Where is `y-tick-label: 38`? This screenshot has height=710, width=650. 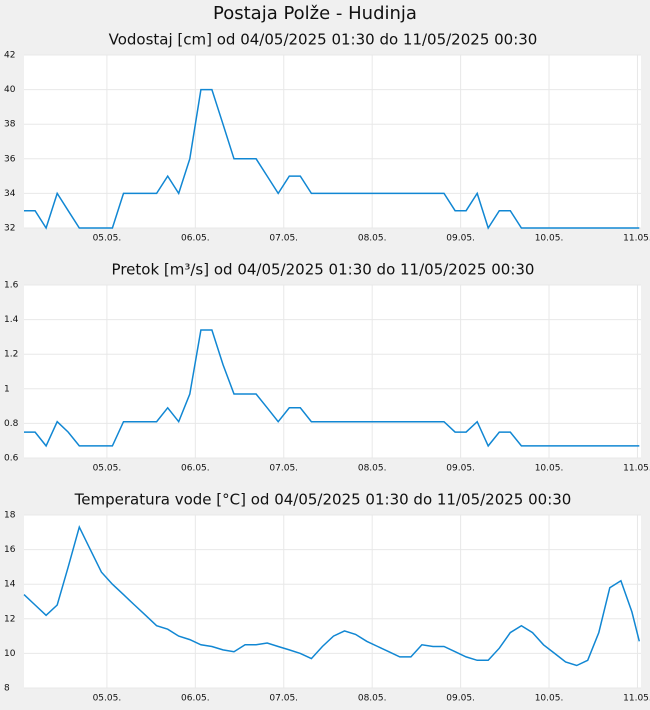 y-tick-label: 38 is located at coordinates (10, 125).